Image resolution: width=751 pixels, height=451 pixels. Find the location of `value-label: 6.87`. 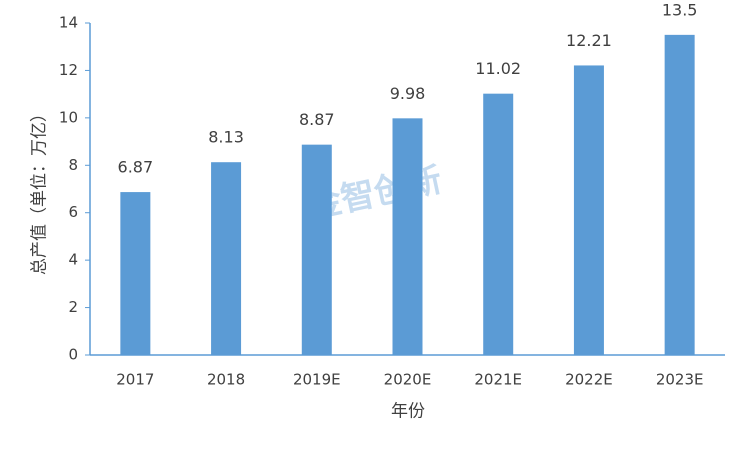

value-label: 6.87 is located at coordinates (136, 167).